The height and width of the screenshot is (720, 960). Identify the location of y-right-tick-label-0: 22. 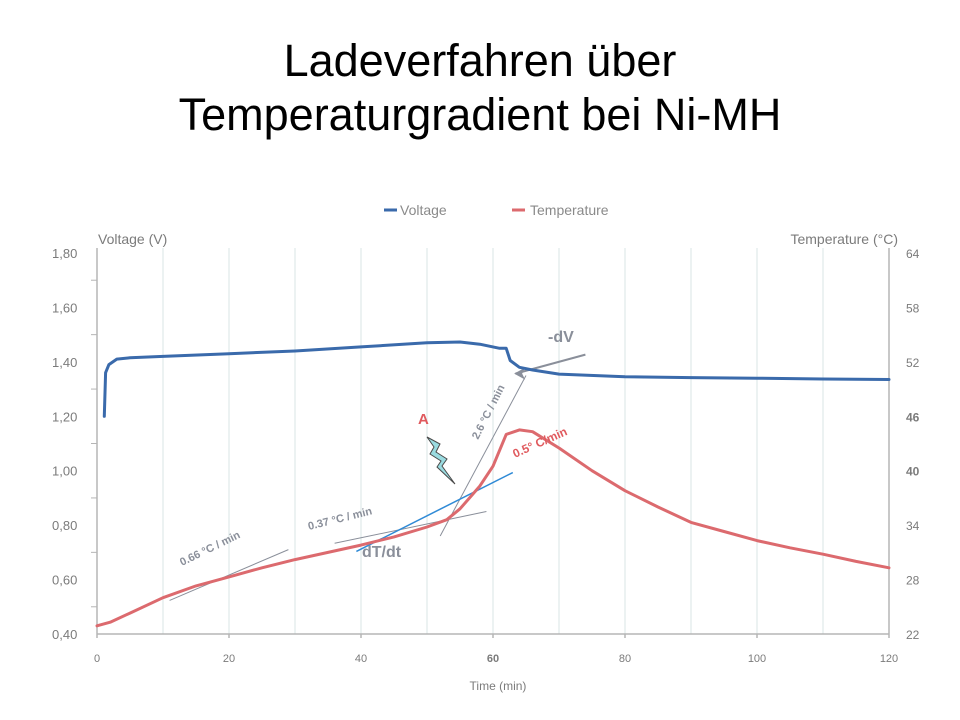
(913, 635).